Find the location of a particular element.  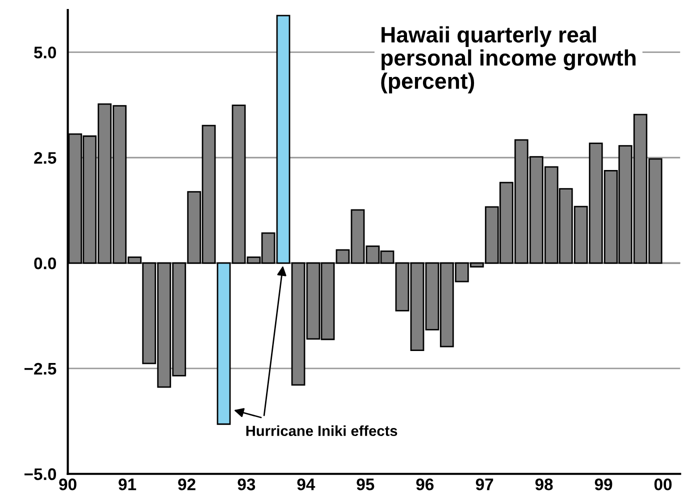

y-tick-label: 5.0 is located at coordinates (45, 52).